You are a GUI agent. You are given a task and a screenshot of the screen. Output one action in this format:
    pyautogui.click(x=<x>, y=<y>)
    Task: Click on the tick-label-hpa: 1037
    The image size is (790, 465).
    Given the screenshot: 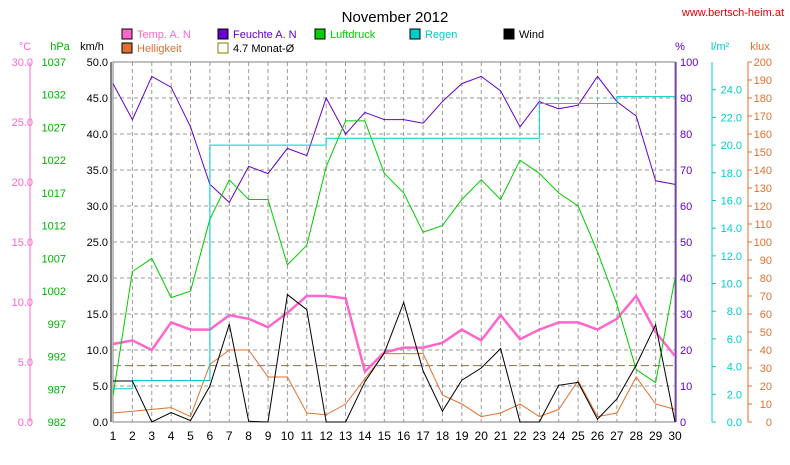 What is the action you would take?
    pyautogui.click(x=54, y=63)
    